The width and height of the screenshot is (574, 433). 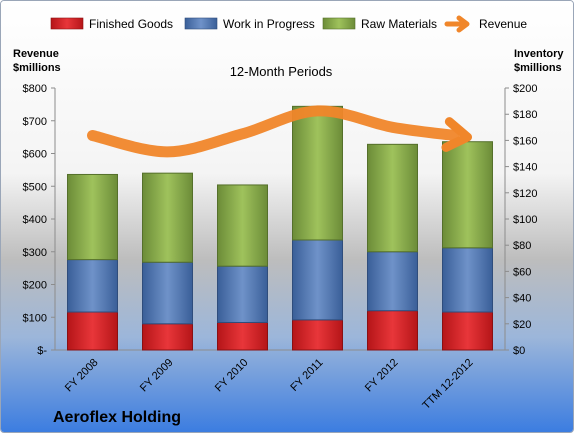 What do you see at coordinates (525, 194) in the screenshot?
I see `right-tick-label: $120` at bounding box center [525, 194].